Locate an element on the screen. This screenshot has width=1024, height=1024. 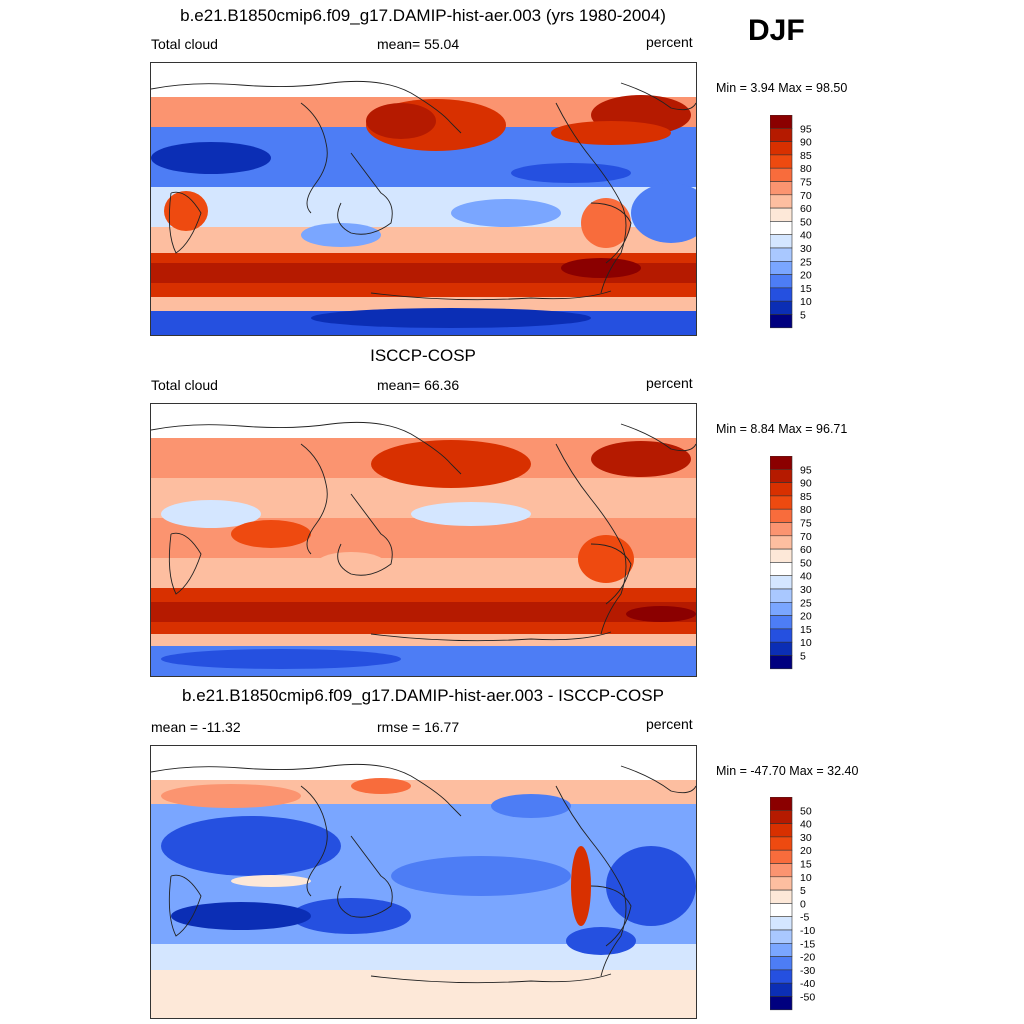
colorbar-tick-label: -30 is located at coordinates (807, 971).